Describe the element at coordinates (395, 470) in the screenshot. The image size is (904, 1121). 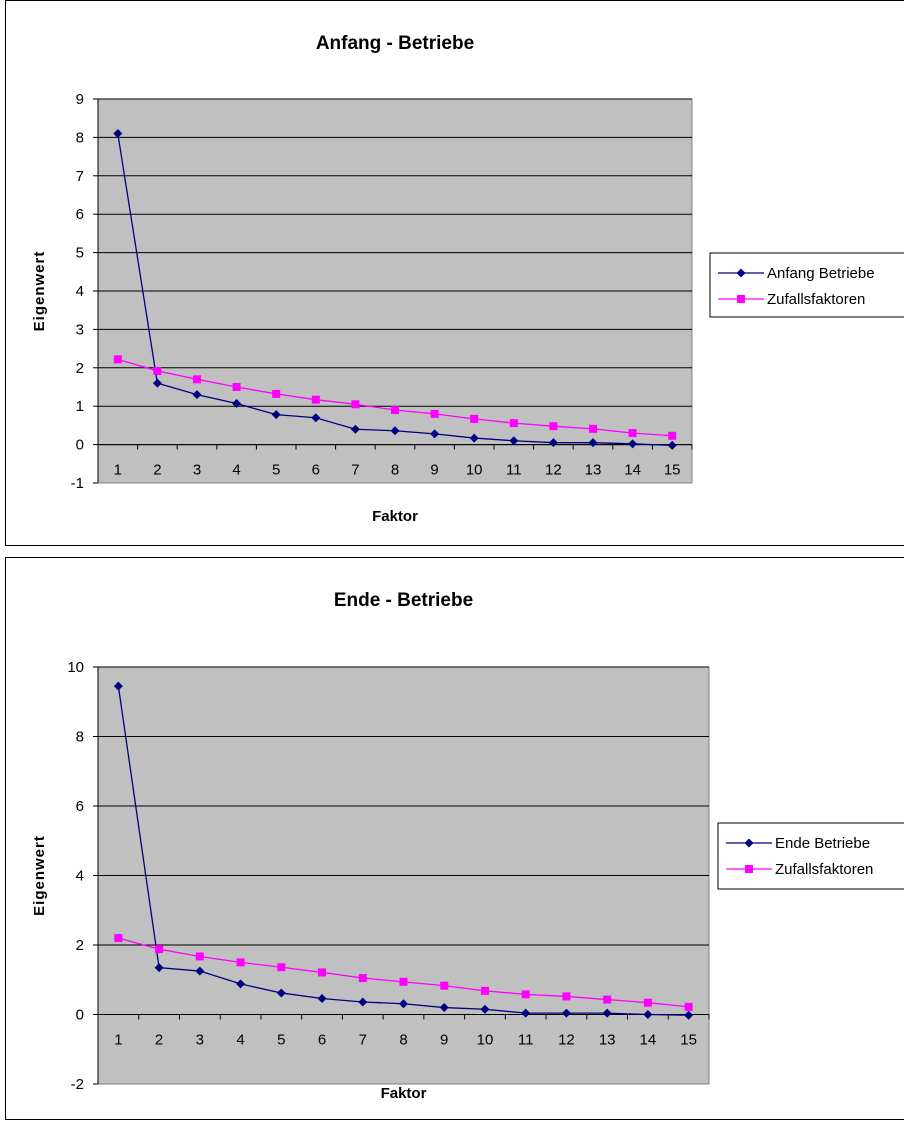
I see `x-tick-label: 8` at that location.